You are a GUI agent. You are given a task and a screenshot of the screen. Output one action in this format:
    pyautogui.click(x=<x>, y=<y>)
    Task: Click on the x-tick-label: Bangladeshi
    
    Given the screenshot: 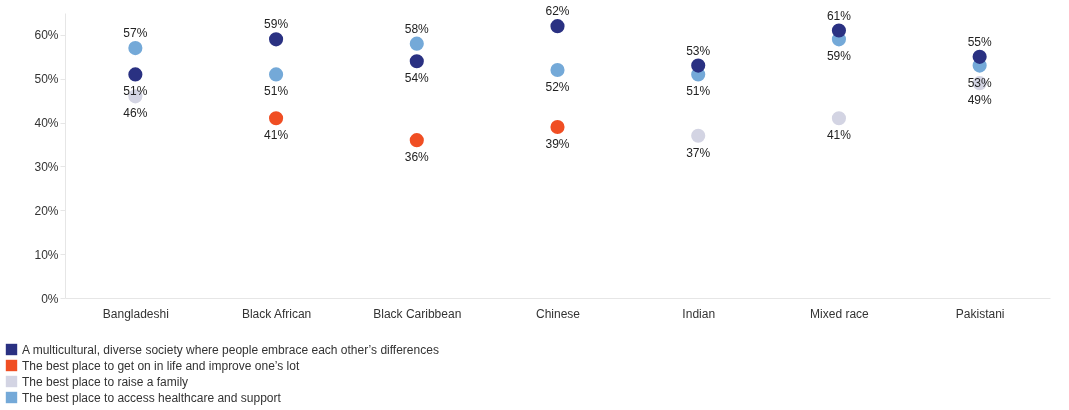 What is the action you would take?
    pyautogui.click(x=135, y=313)
    